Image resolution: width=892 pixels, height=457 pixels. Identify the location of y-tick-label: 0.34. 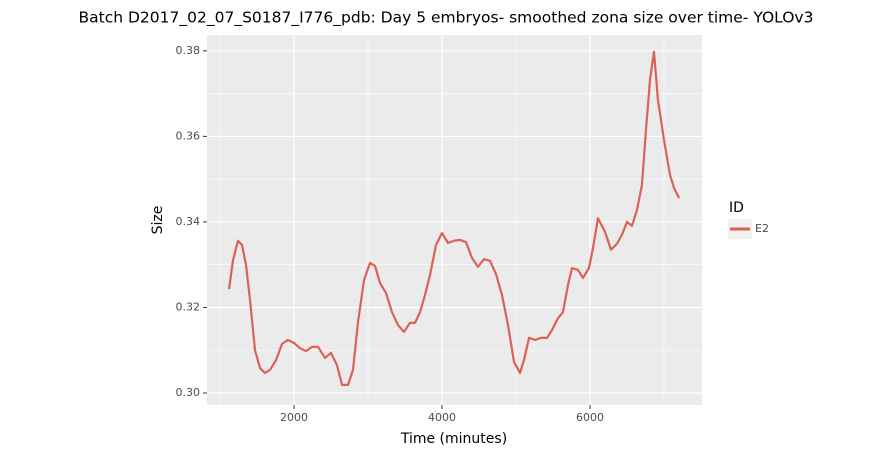
(188, 221).